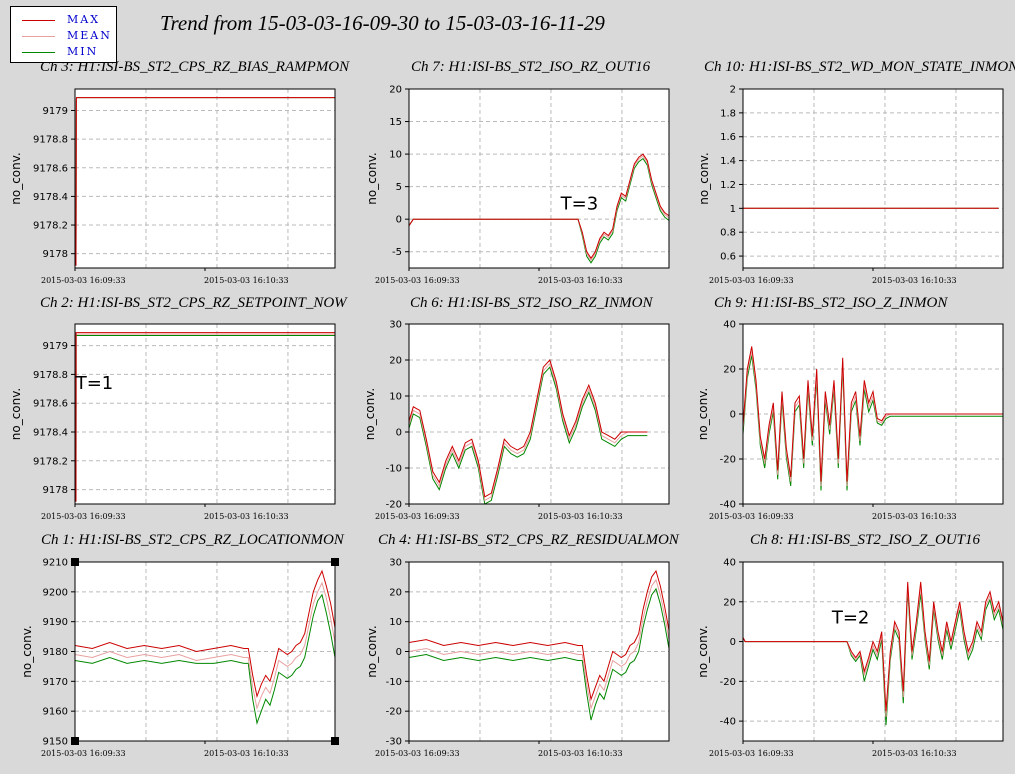 This screenshot has height=774, width=1015. I want to click on series-line-mean, so click(205, 646).